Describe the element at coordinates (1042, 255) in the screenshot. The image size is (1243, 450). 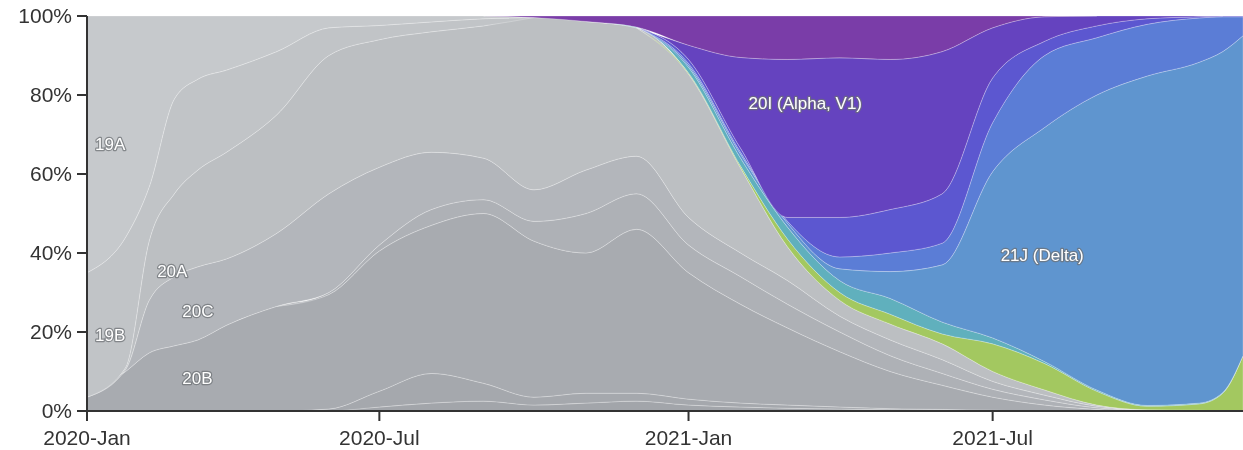
I see `series-label: 21J (Delta)` at that location.